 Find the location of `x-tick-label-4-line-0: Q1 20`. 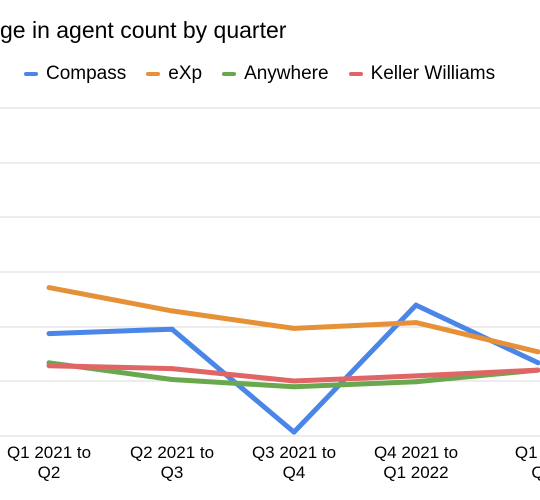

x-tick-label-4-line-0: Q1 20 is located at coordinates (527, 452).